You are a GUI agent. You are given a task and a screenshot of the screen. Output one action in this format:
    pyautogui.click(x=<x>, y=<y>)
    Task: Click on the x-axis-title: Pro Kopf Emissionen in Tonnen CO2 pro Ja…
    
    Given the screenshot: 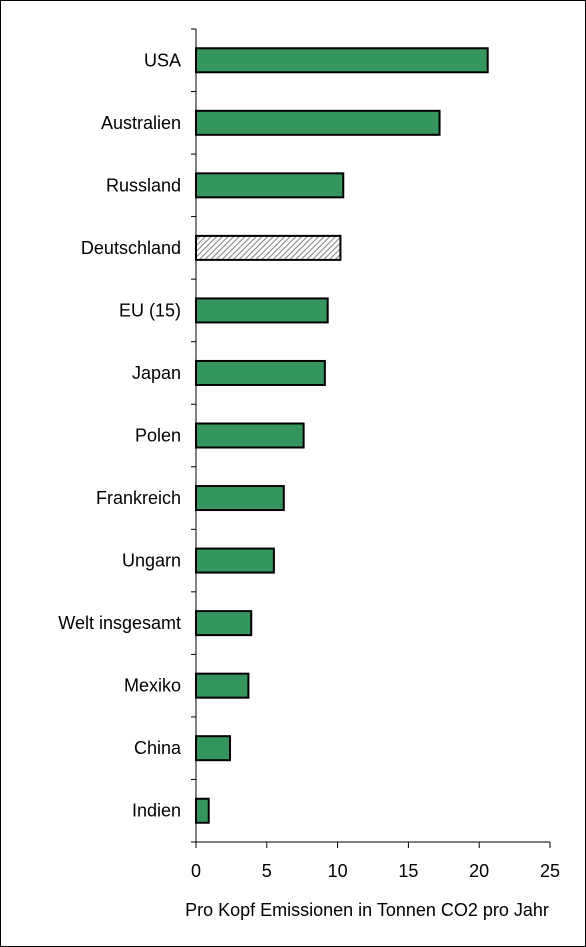 What is the action you would take?
    pyautogui.click(x=367, y=910)
    